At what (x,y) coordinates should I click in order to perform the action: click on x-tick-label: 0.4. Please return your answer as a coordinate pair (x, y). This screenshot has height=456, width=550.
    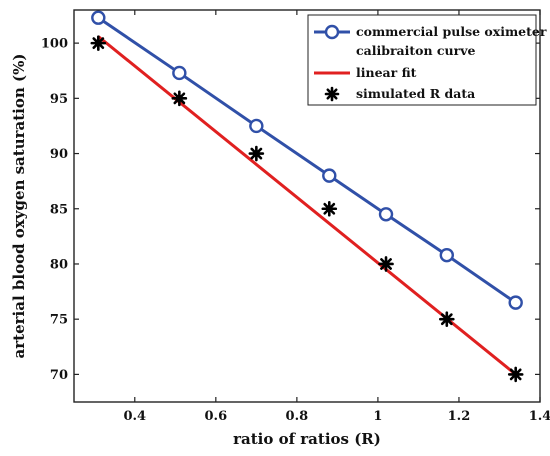
    Looking at the image, I should click on (134, 416).